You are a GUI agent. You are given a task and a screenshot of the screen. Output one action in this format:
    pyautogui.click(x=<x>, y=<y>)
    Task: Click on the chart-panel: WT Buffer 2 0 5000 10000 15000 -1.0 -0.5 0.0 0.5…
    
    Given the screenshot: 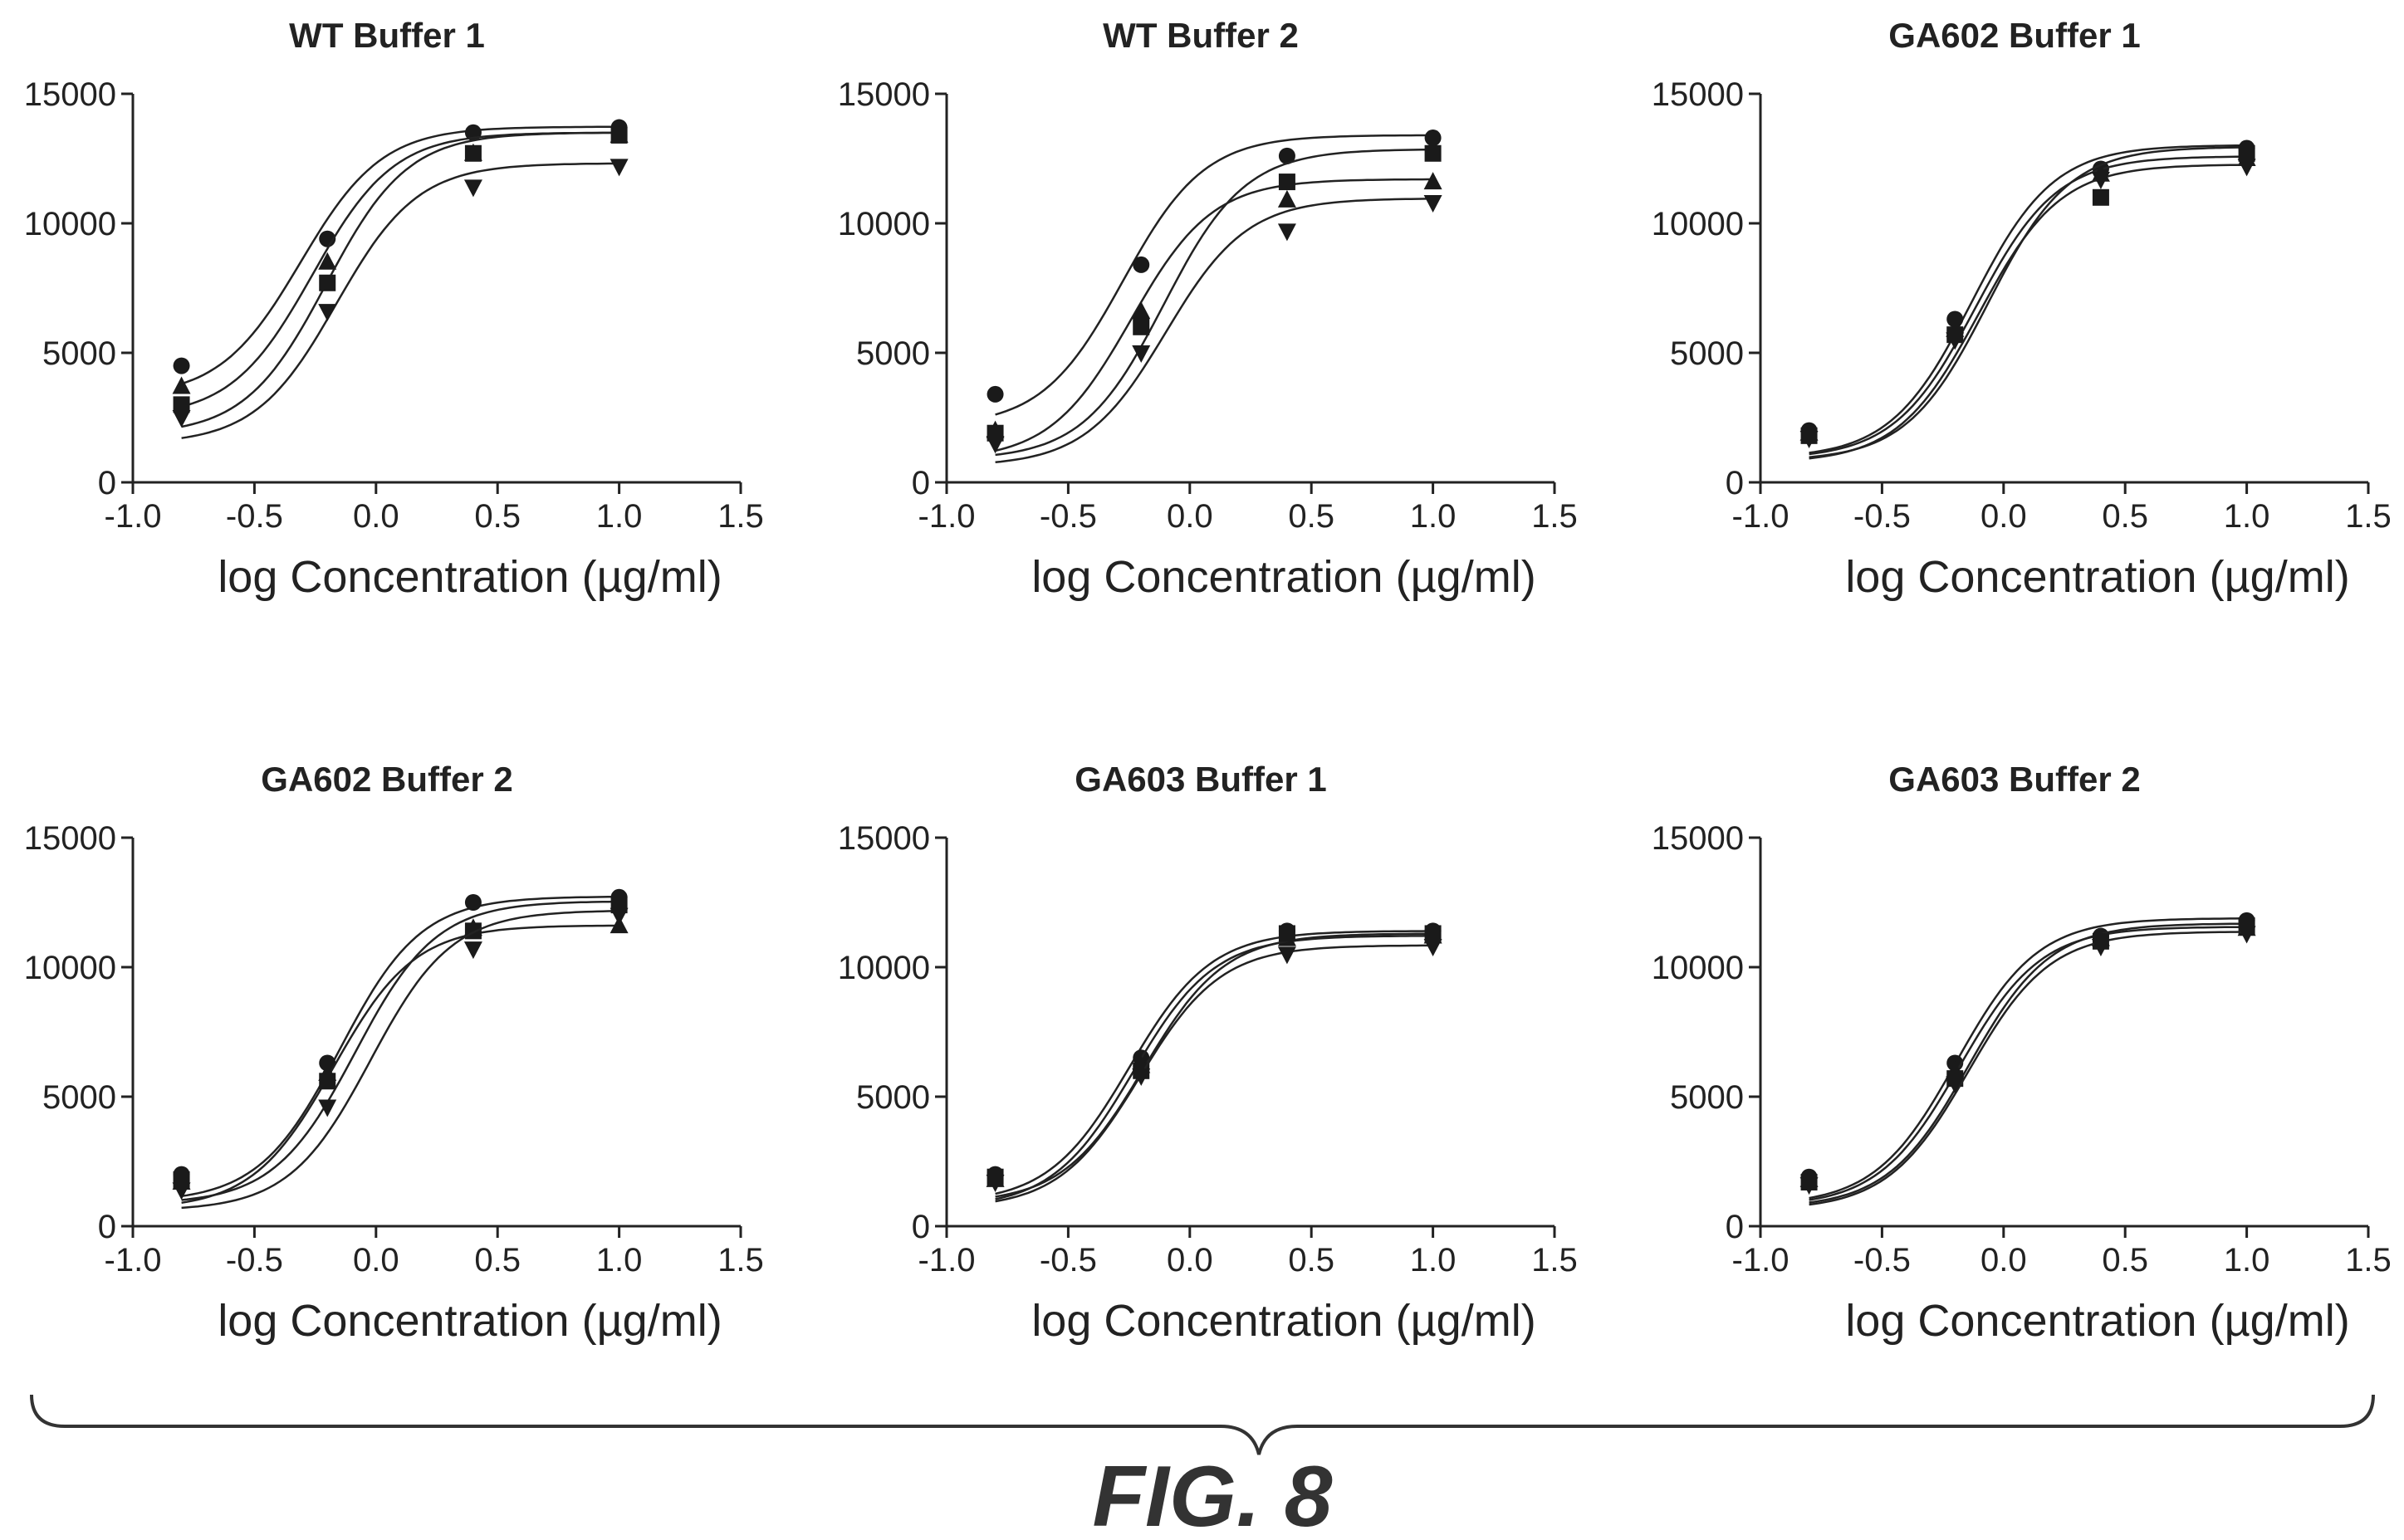 What is the action you would take?
    pyautogui.click(x=1208, y=309)
    